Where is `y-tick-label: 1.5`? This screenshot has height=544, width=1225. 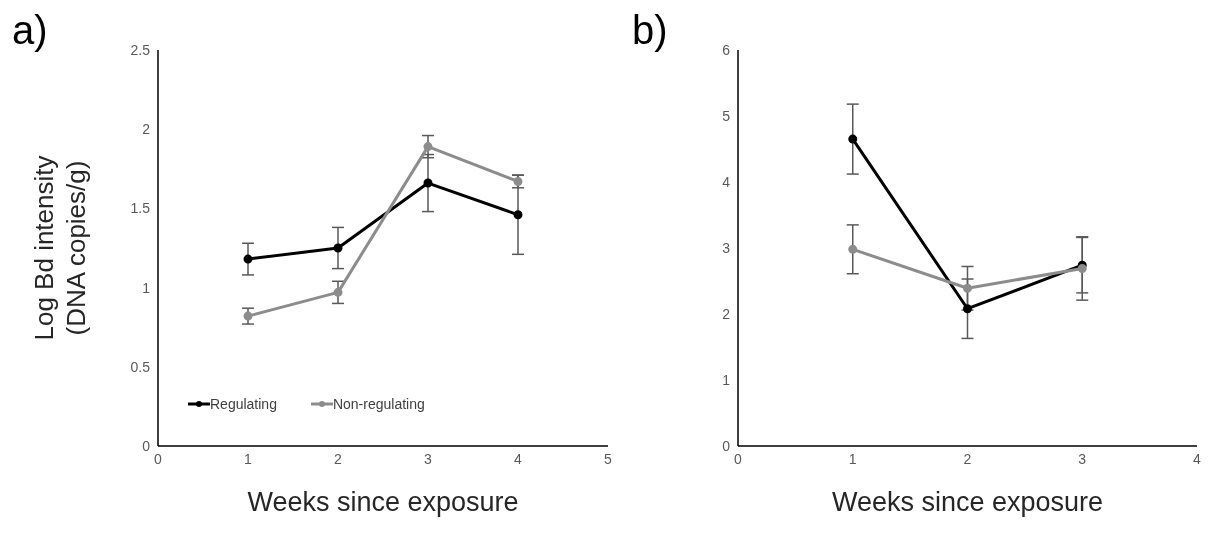 y-tick-label: 1.5 is located at coordinates (140, 208).